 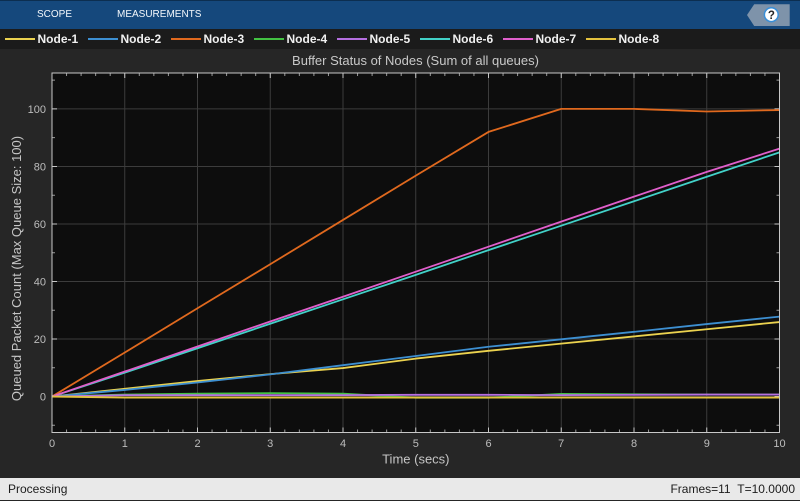 I want to click on svg-text: 4, so click(x=343, y=444).